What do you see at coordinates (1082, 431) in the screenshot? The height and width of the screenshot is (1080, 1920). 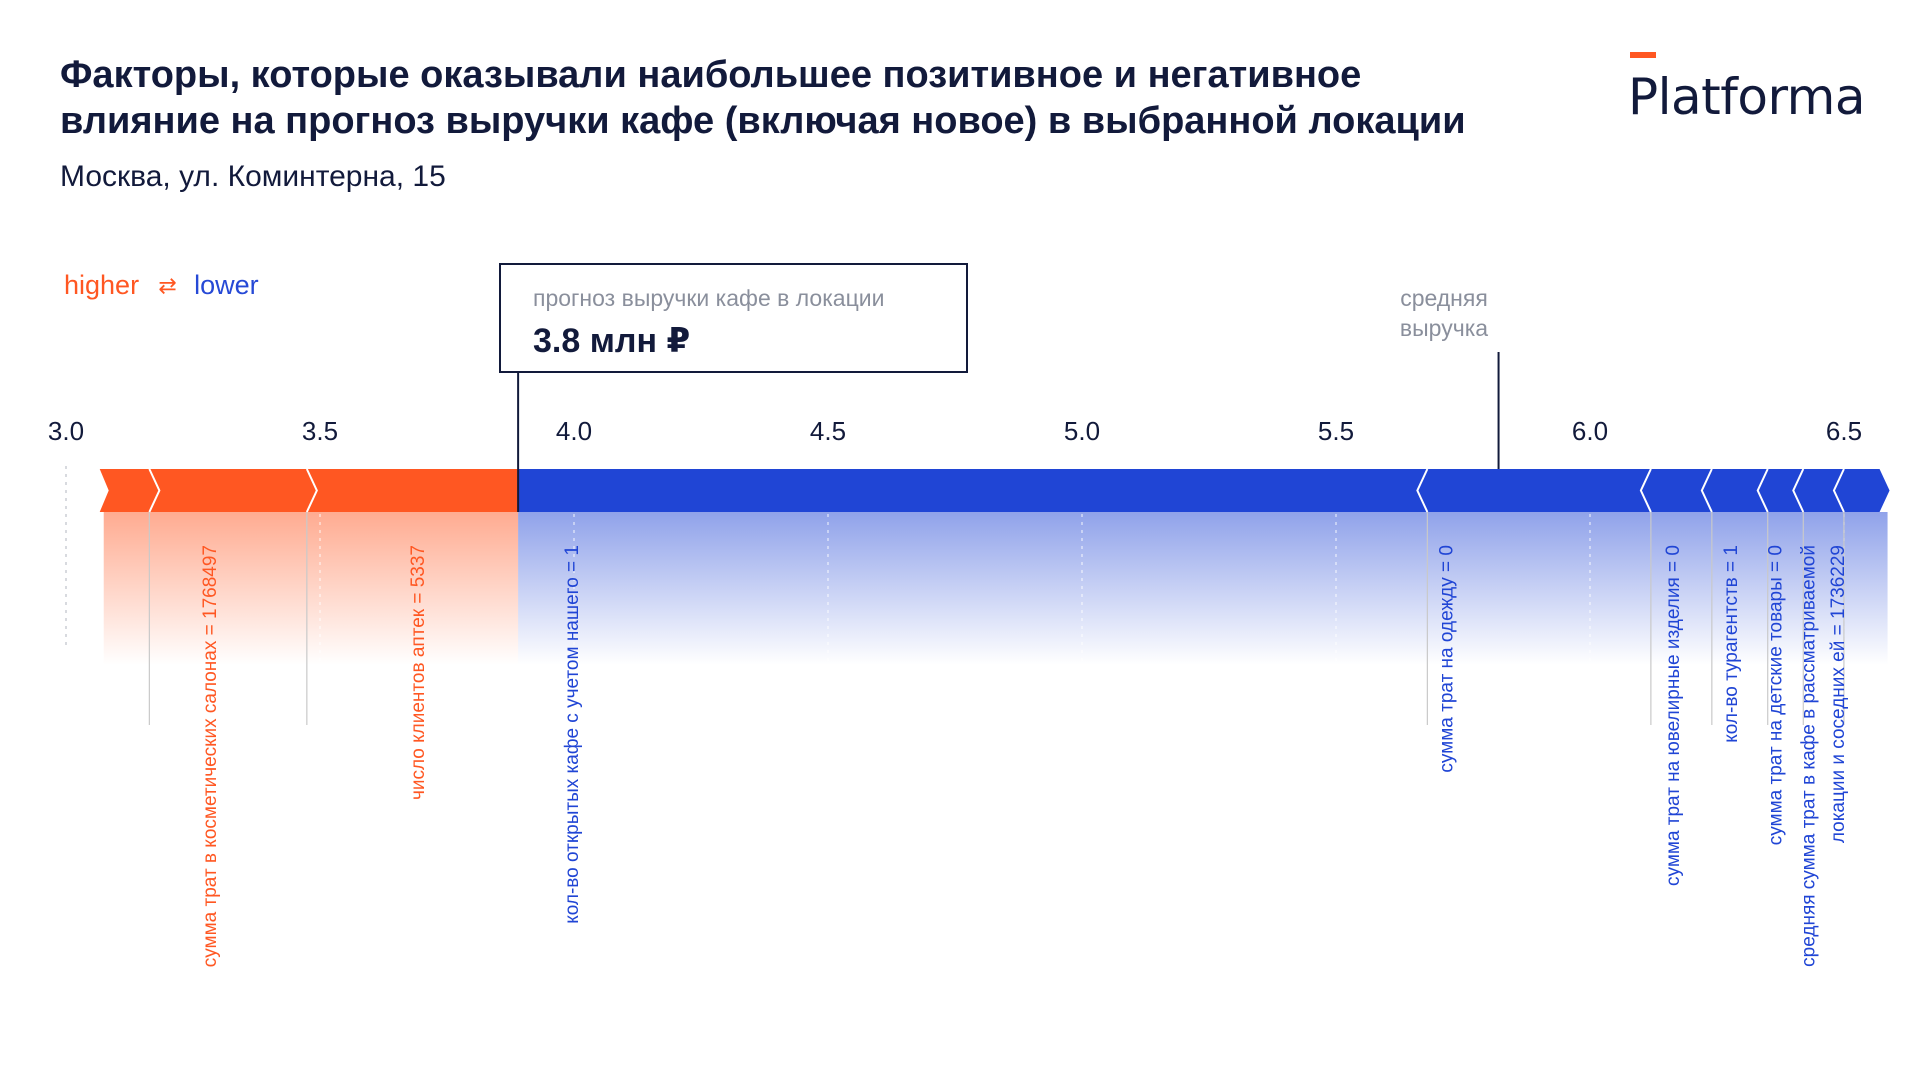 I see `x-tick-label: 5.0` at bounding box center [1082, 431].